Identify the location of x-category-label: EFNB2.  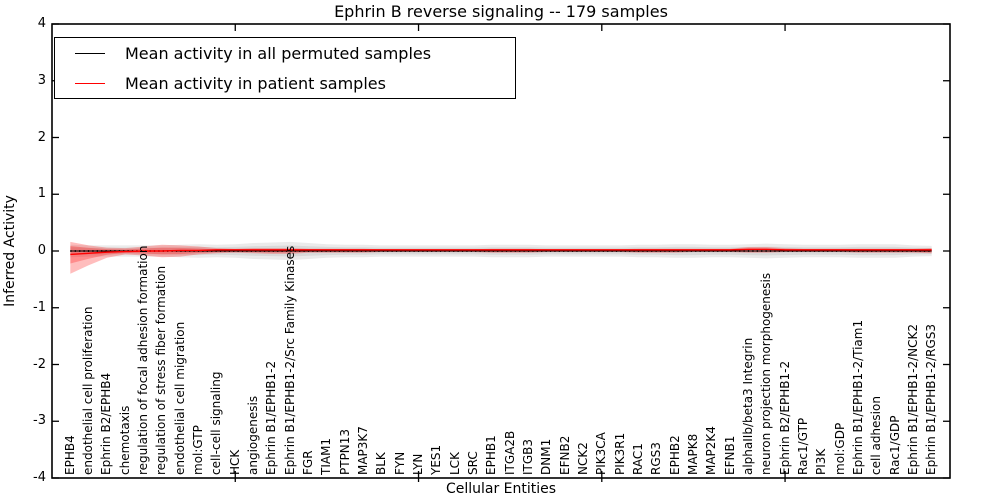
(564, 455).